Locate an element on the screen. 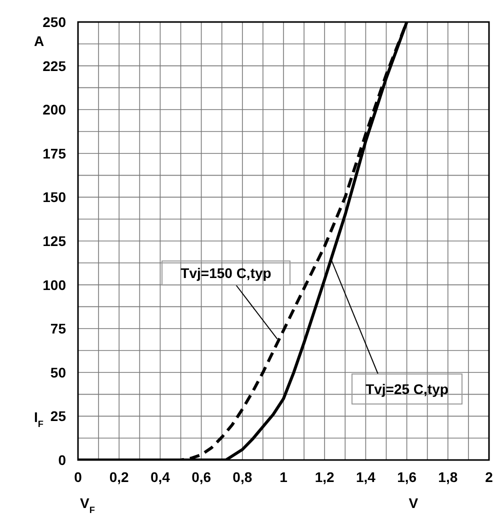  y-tick-label: 175 is located at coordinates (54, 153).